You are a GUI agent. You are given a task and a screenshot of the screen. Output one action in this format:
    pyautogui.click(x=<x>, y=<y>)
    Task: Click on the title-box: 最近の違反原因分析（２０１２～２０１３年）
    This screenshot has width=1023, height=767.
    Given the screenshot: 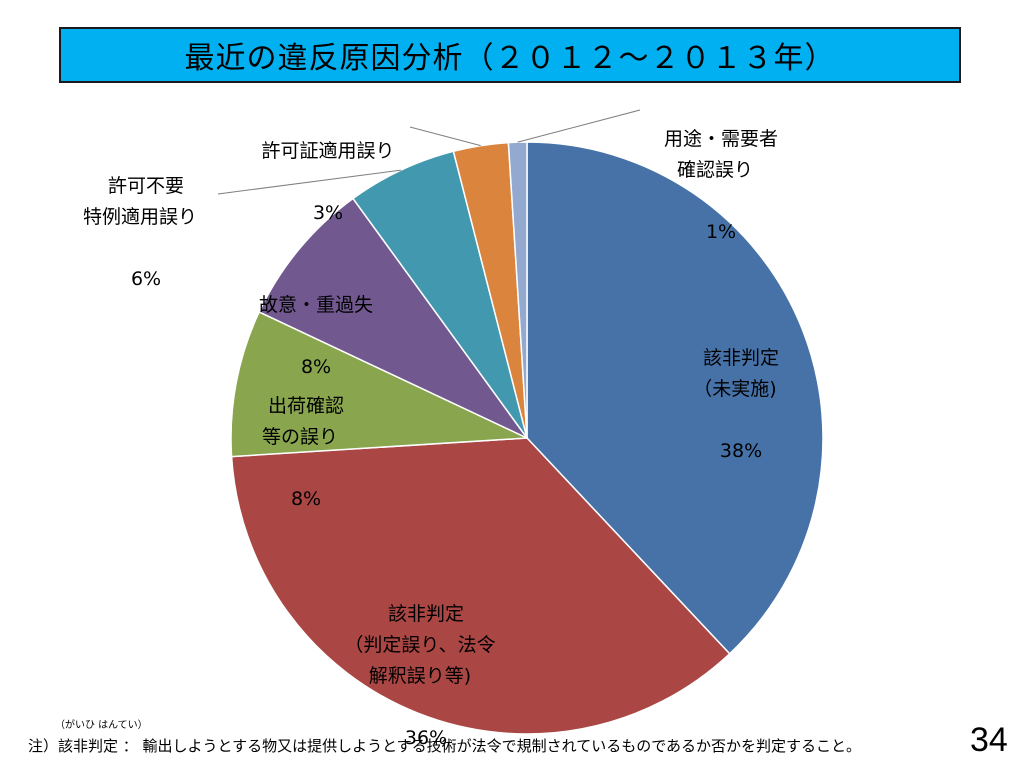 What is the action you would take?
    pyautogui.click(x=510, y=55)
    